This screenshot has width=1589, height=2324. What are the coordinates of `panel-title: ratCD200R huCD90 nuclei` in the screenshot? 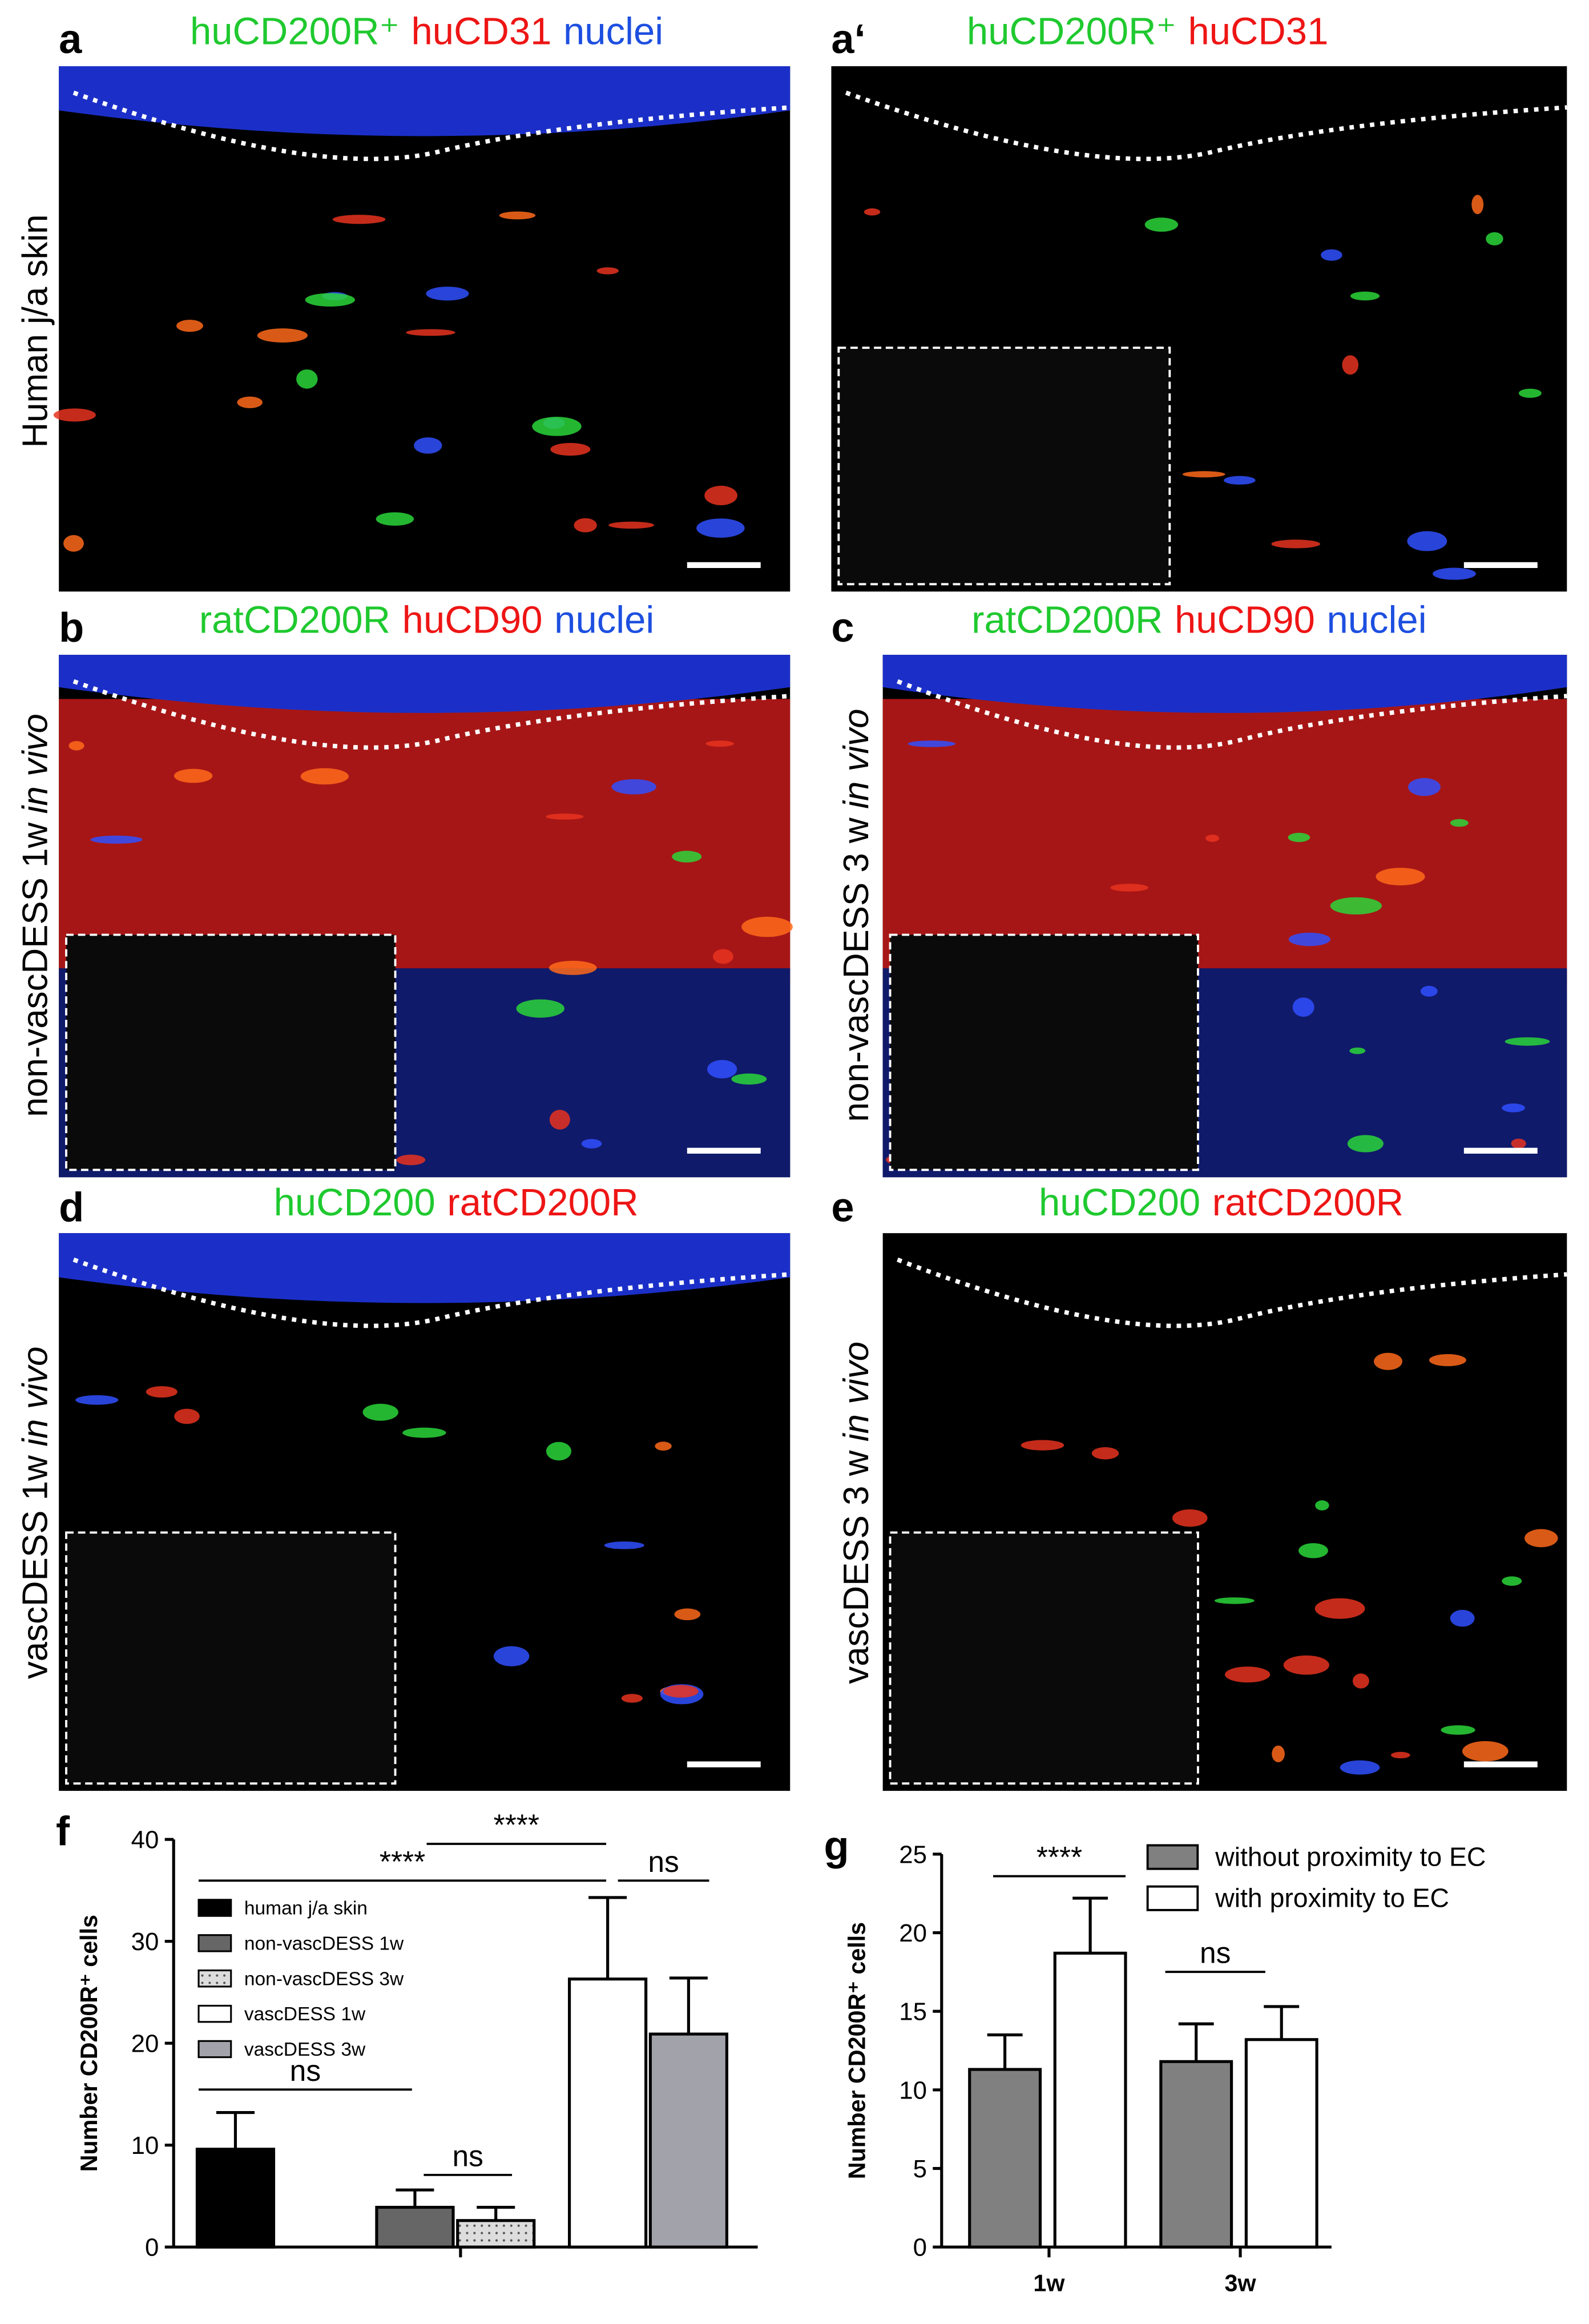 It's located at (427, 619).